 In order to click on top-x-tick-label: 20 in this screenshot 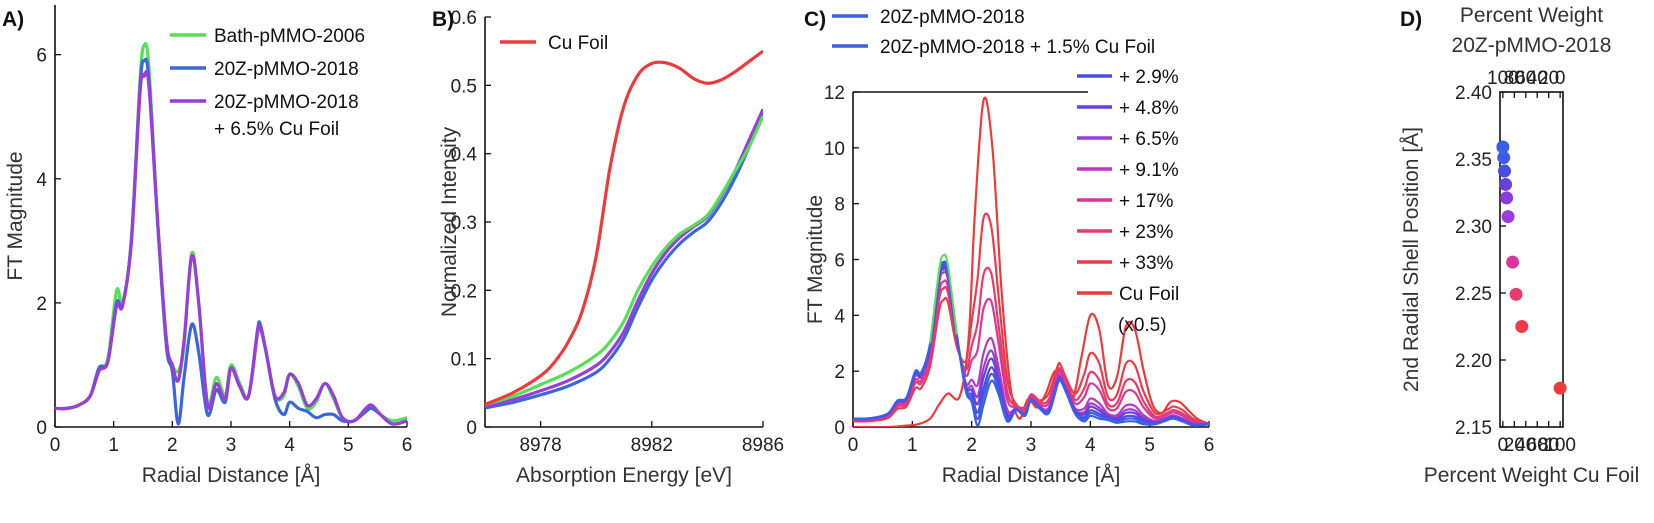, I will do `click(1548, 78)`.